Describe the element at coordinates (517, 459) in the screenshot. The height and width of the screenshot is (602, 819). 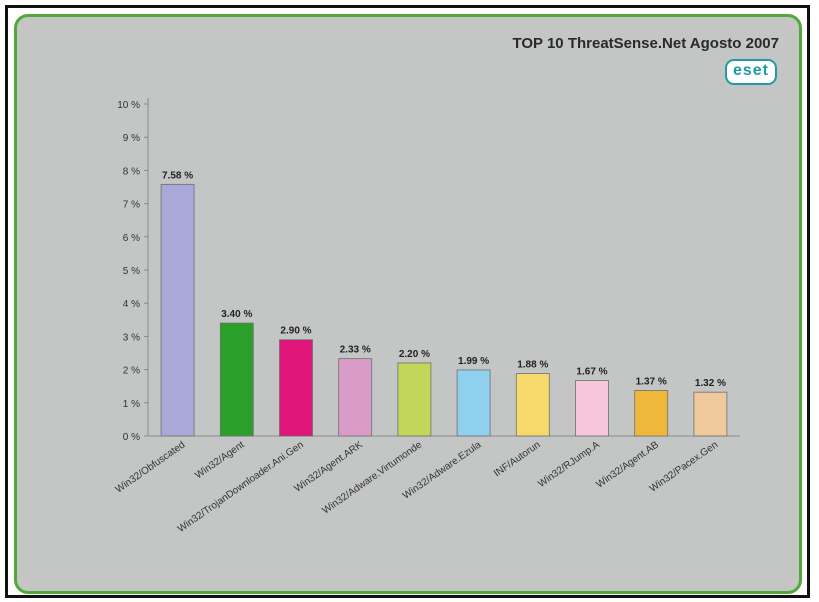
I see `category-label: INF/Autorun` at that location.